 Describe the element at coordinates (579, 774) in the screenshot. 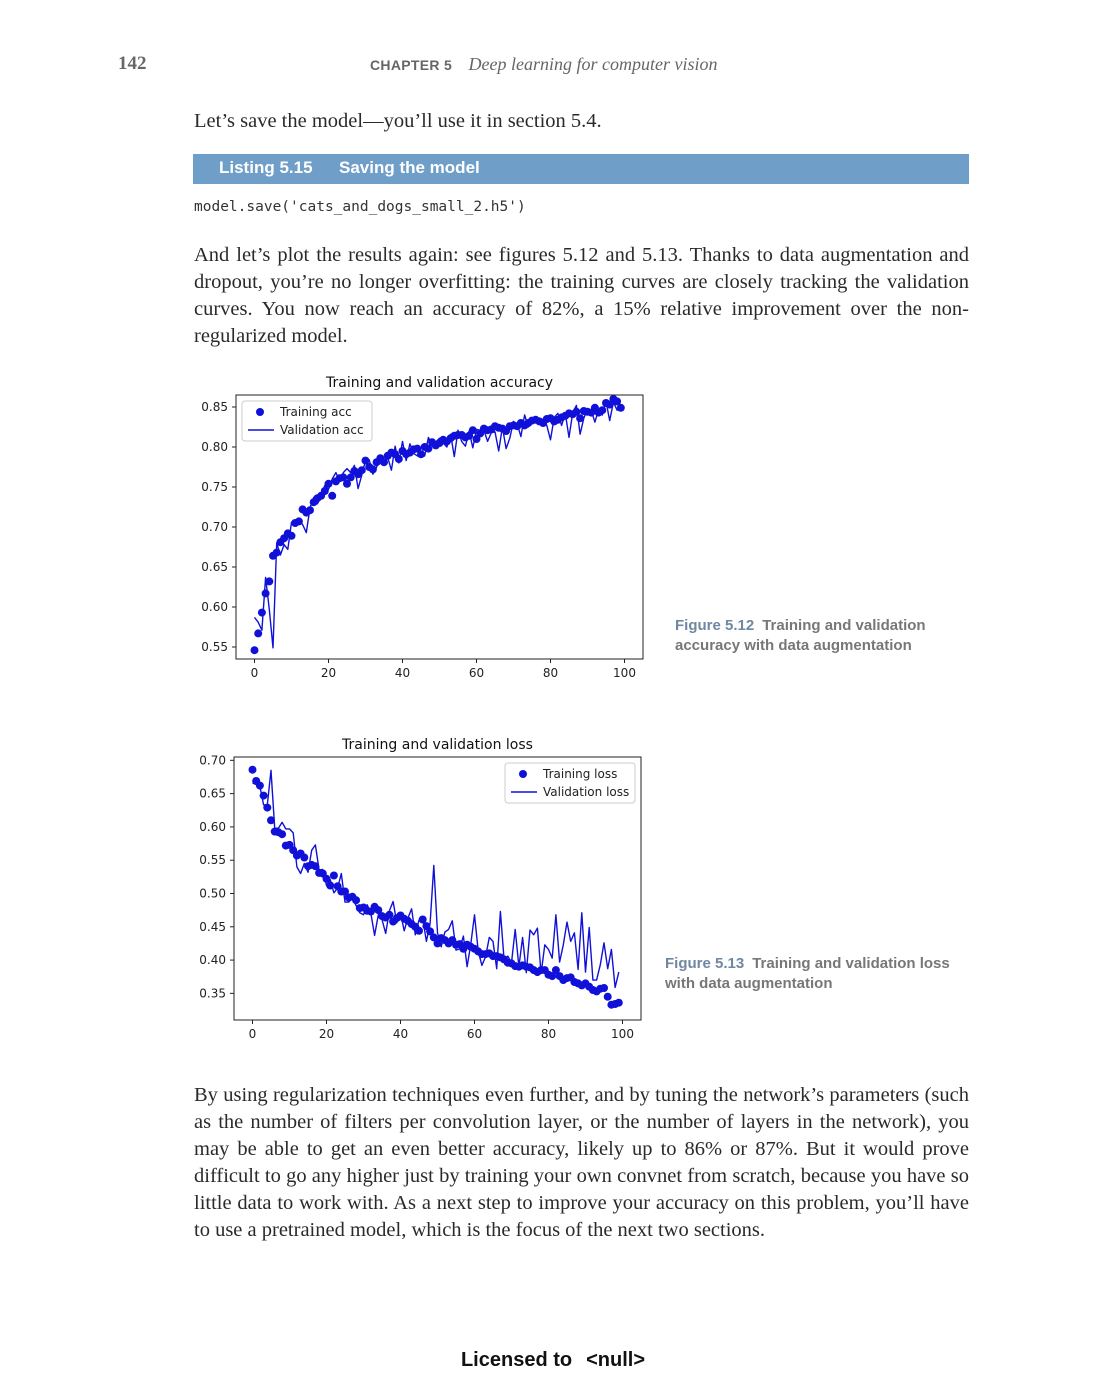

I see `legend-label: Training loss` at that location.